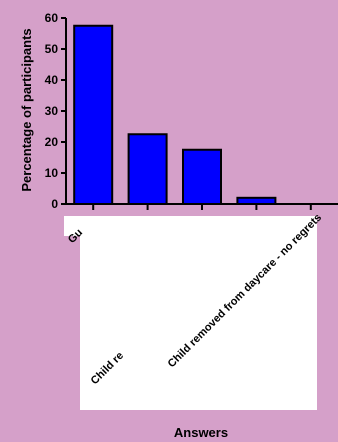  What do you see at coordinates (201, 432) in the screenshot?
I see `x-axis-title: Answers` at bounding box center [201, 432].